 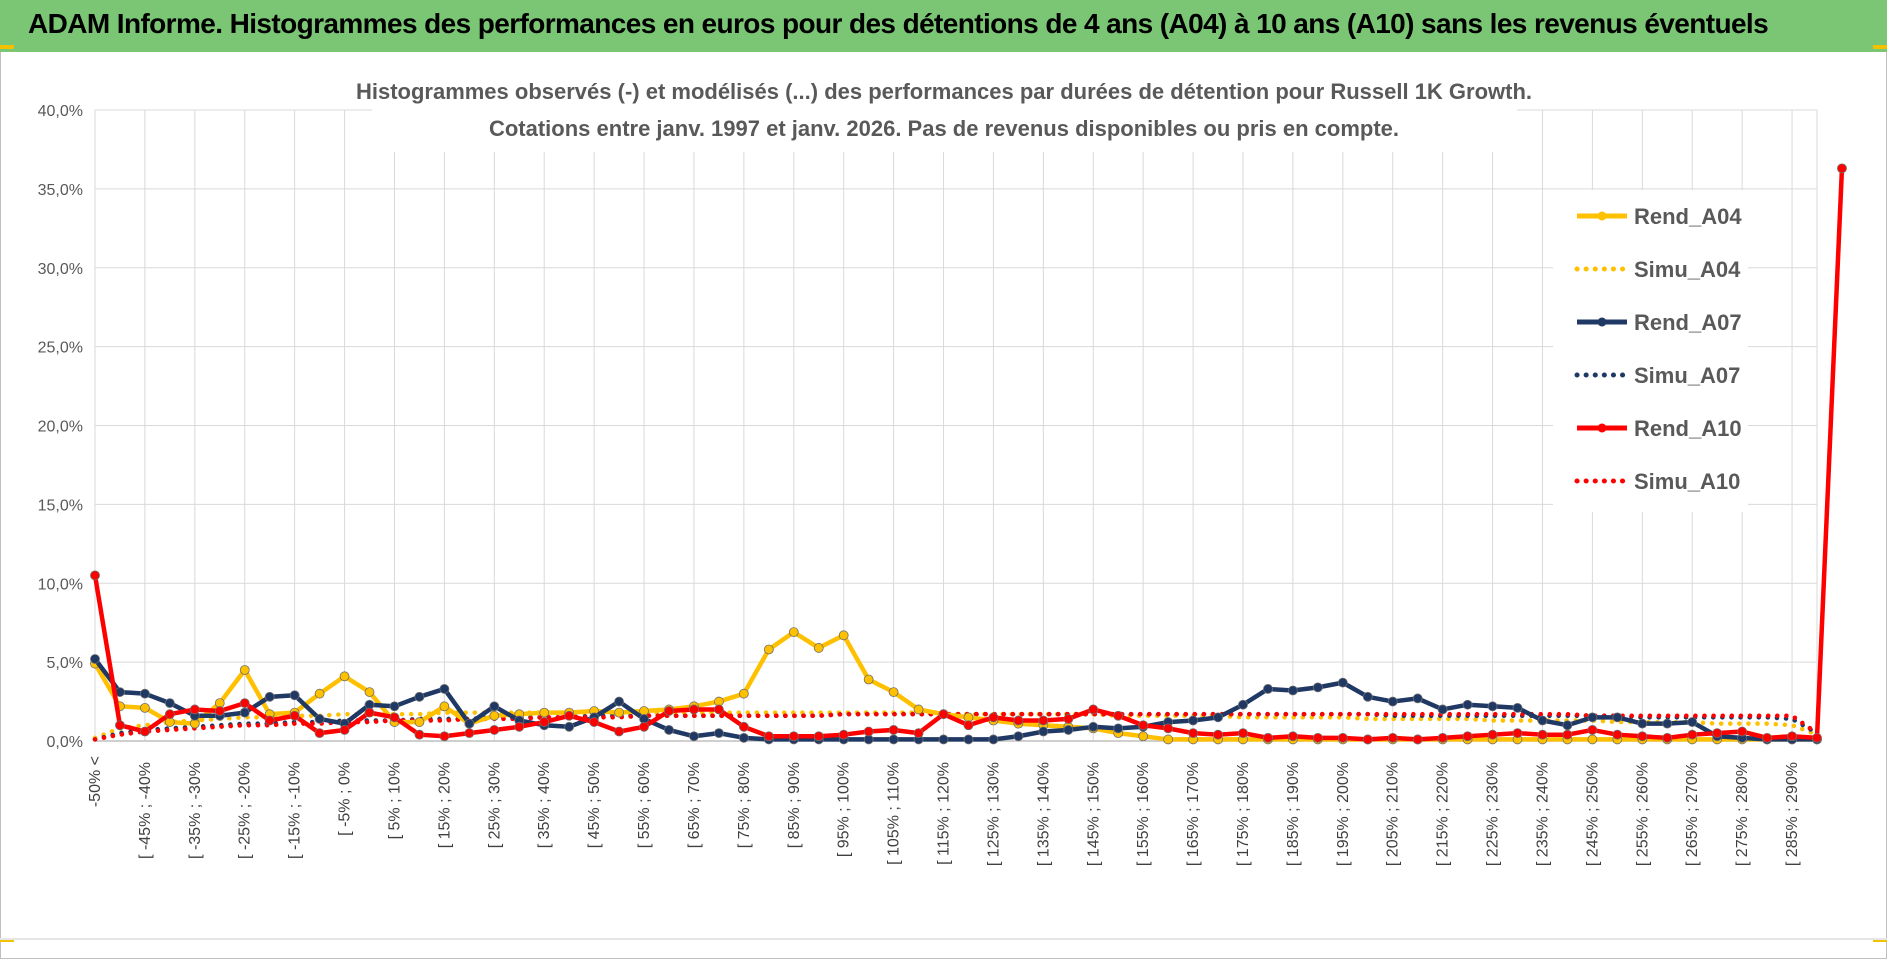 What do you see at coordinates (1880, 47) in the screenshot?
I see `corner-accent-top-right` at bounding box center [1880, 47].